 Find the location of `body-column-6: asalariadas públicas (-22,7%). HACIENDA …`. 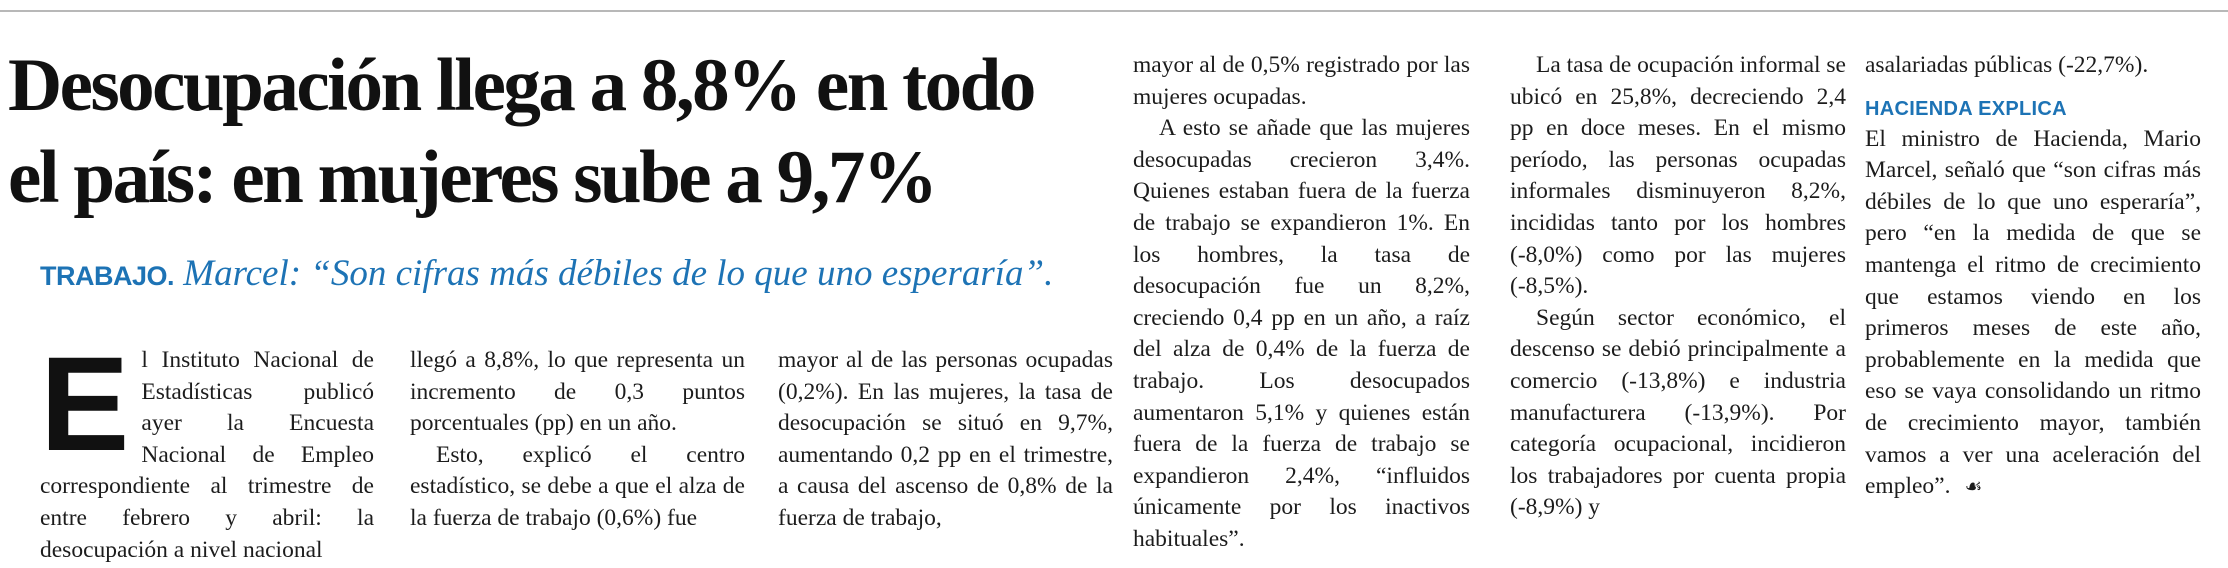

body-column-6: asalariadas públicas (-22,7%). HACIENDA … is located at coordinates (2033, 276).